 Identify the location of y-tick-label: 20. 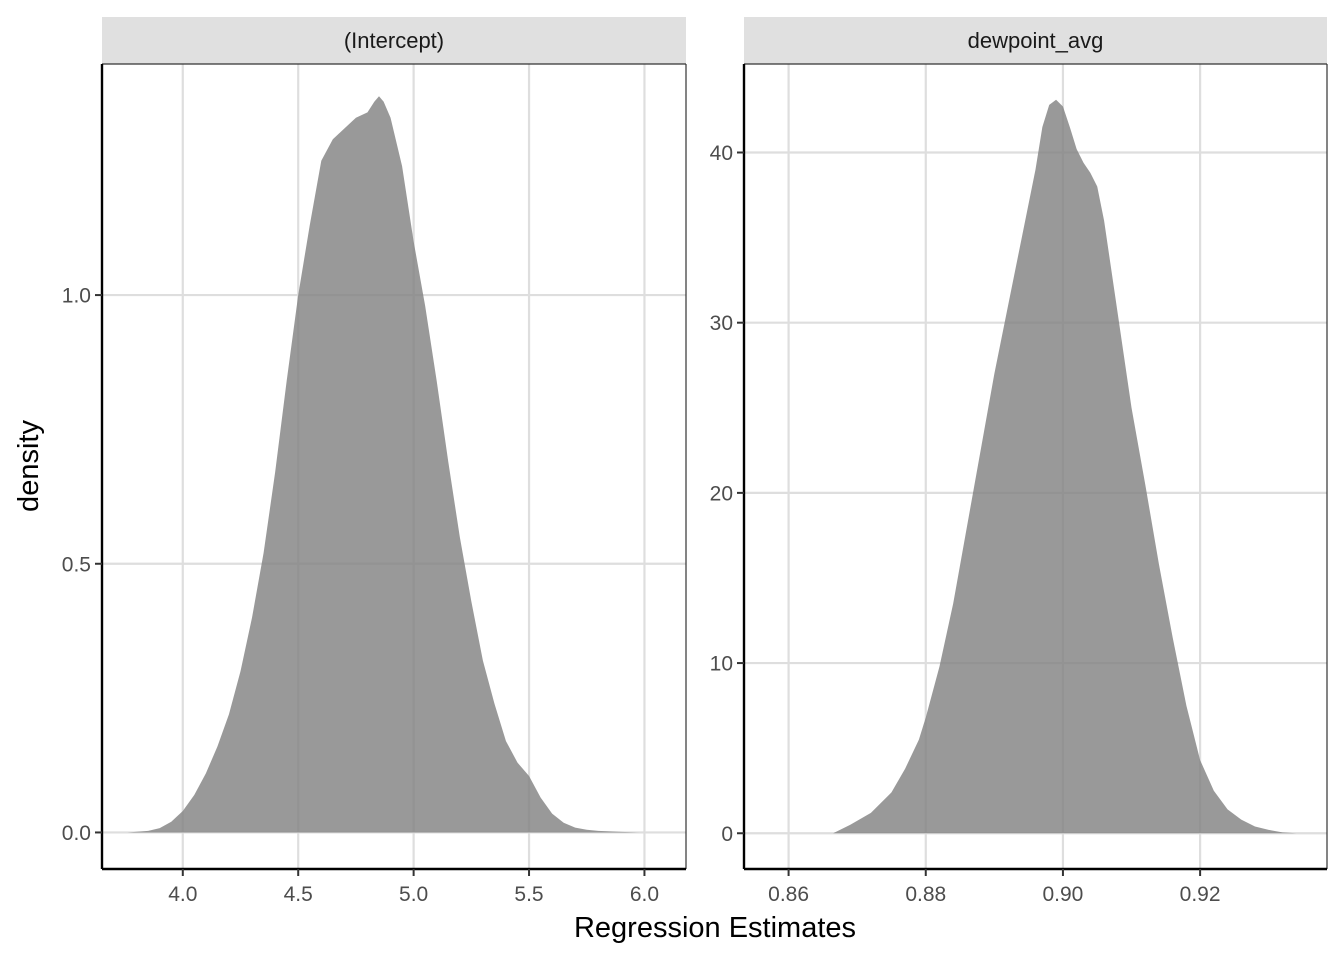
(721, 493).